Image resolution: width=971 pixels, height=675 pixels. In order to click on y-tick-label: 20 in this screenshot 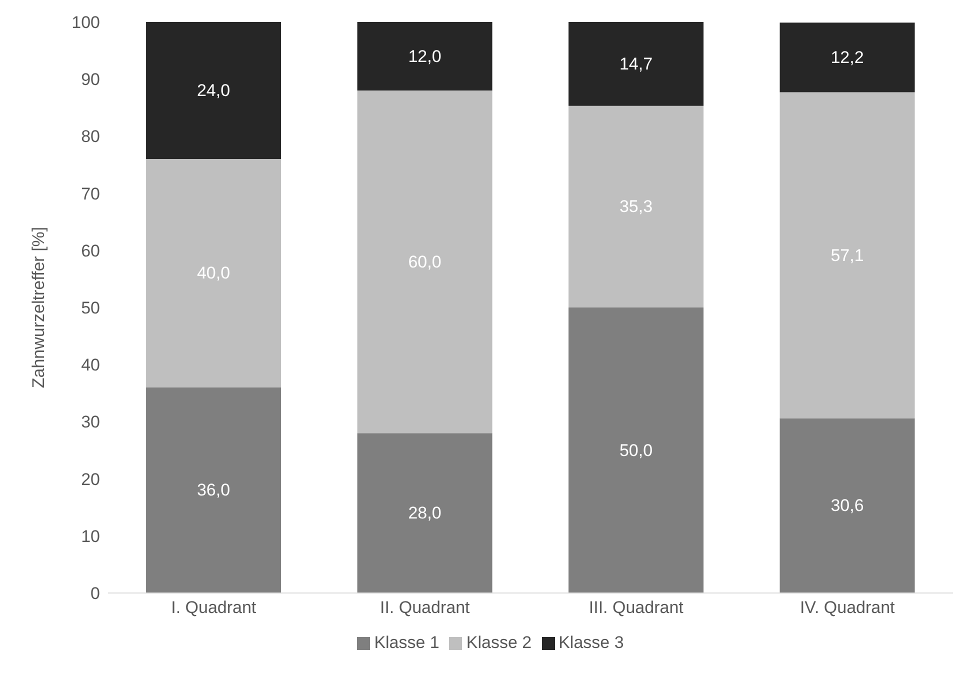, I will do `click(90, 479)`.